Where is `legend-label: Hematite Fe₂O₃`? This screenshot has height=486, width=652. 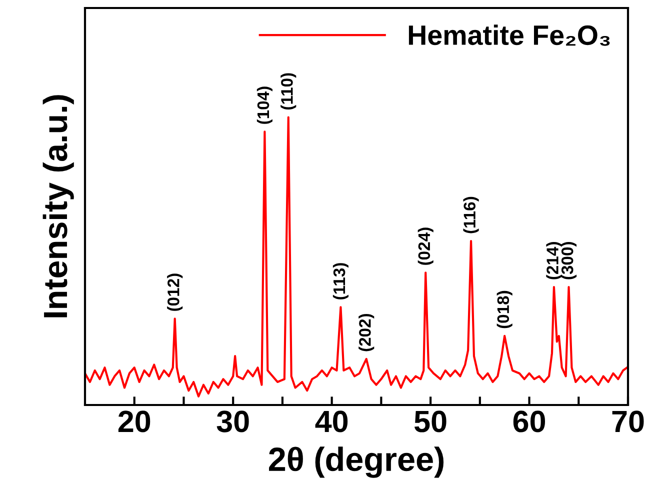 legend-label: Hematite Fe₂O₃ is located at coordinates (509, 35).